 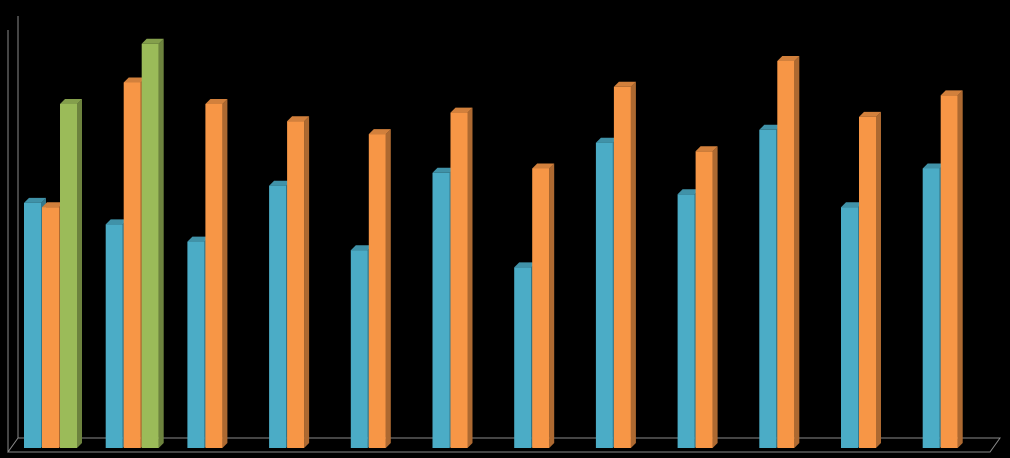 I want to click on floor, so click(x=504, y=445).